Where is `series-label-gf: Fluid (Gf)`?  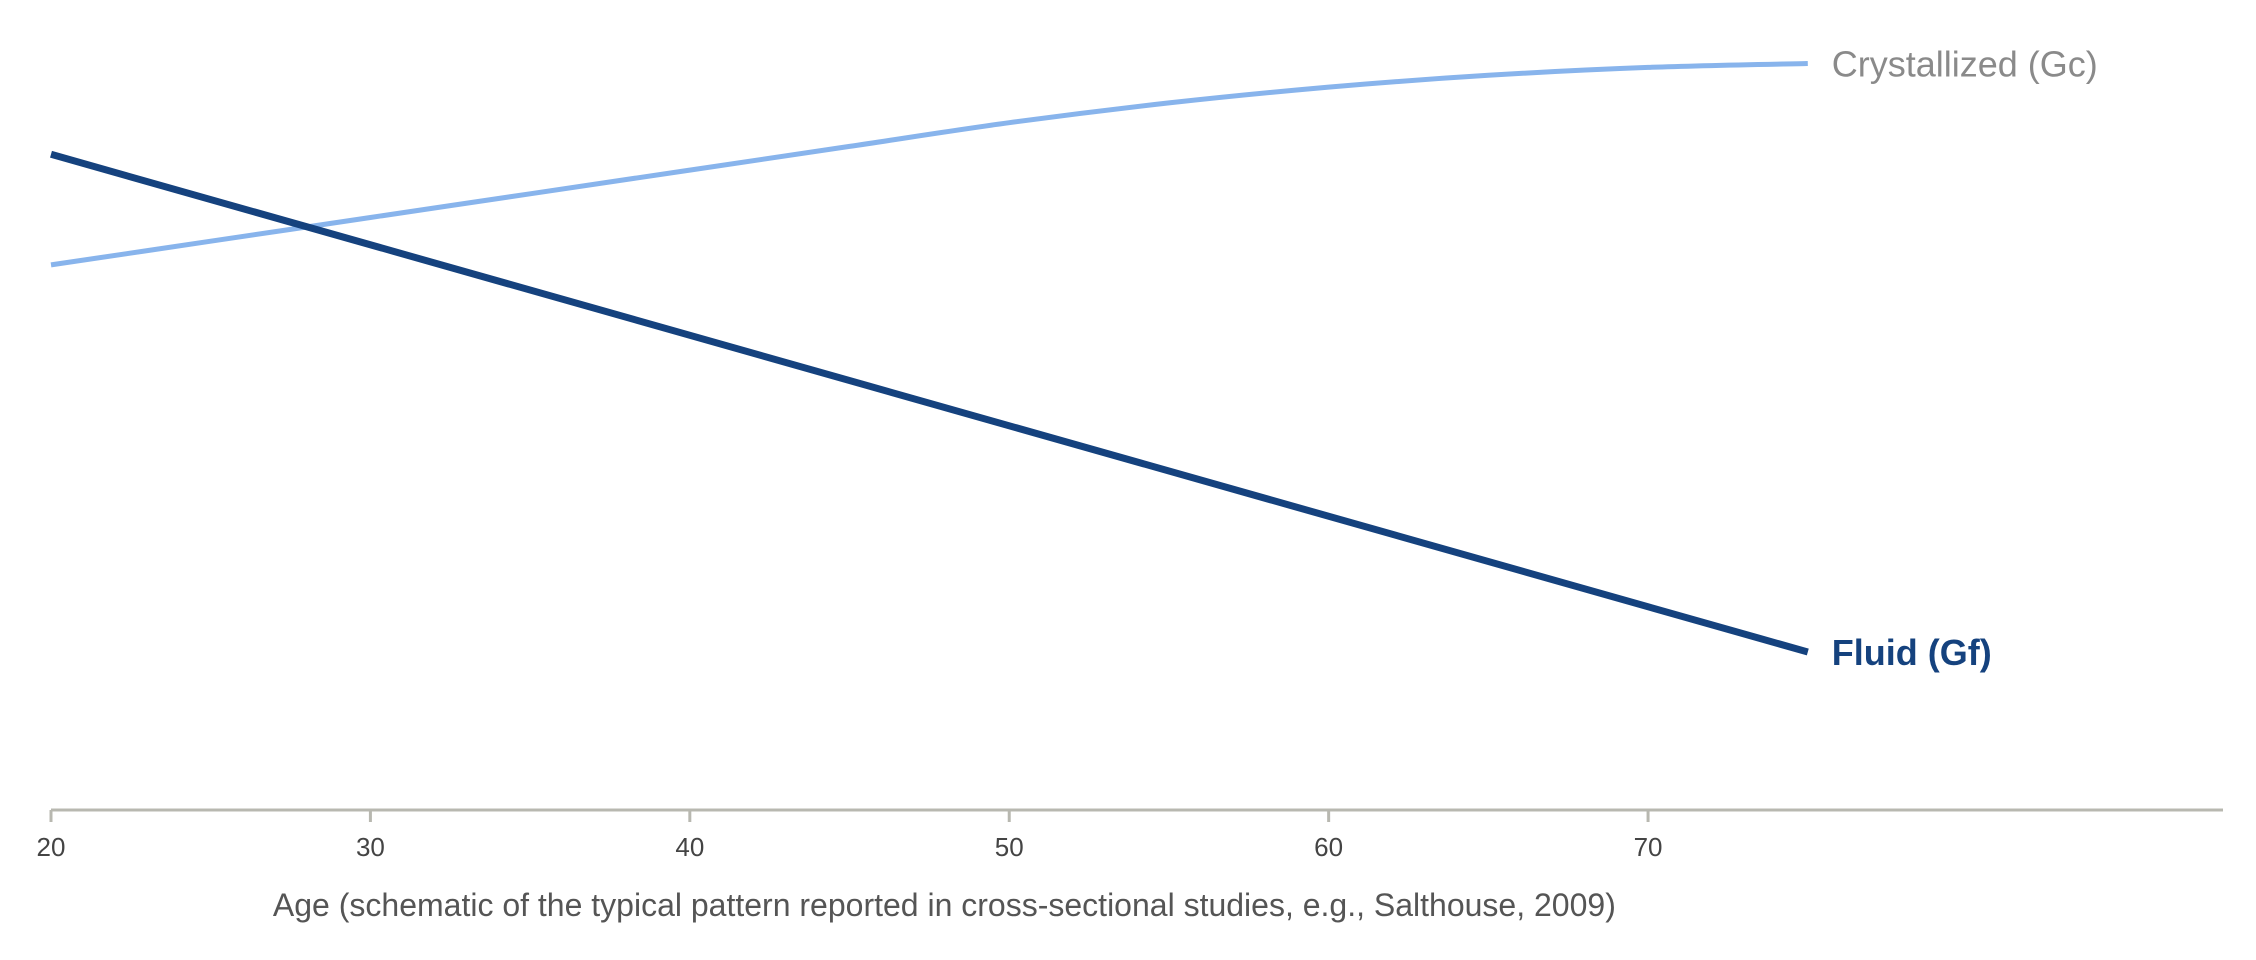 series-label-gf: Fluid (Gf) is located at coordinates (1912, 652).